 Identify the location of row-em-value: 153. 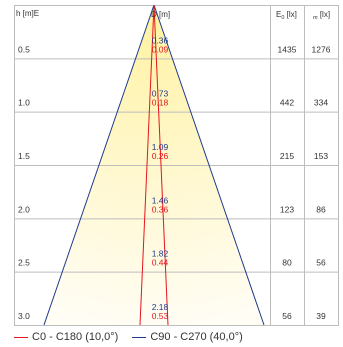
(321, 156).